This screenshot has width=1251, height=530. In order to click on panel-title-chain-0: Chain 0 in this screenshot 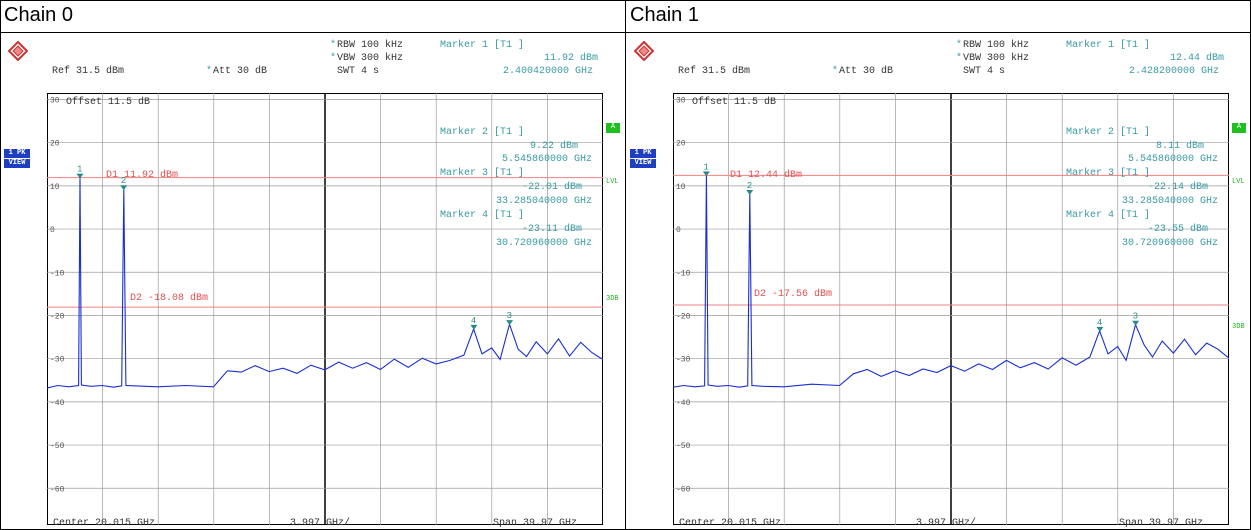, I will do `click(38, 15)`.